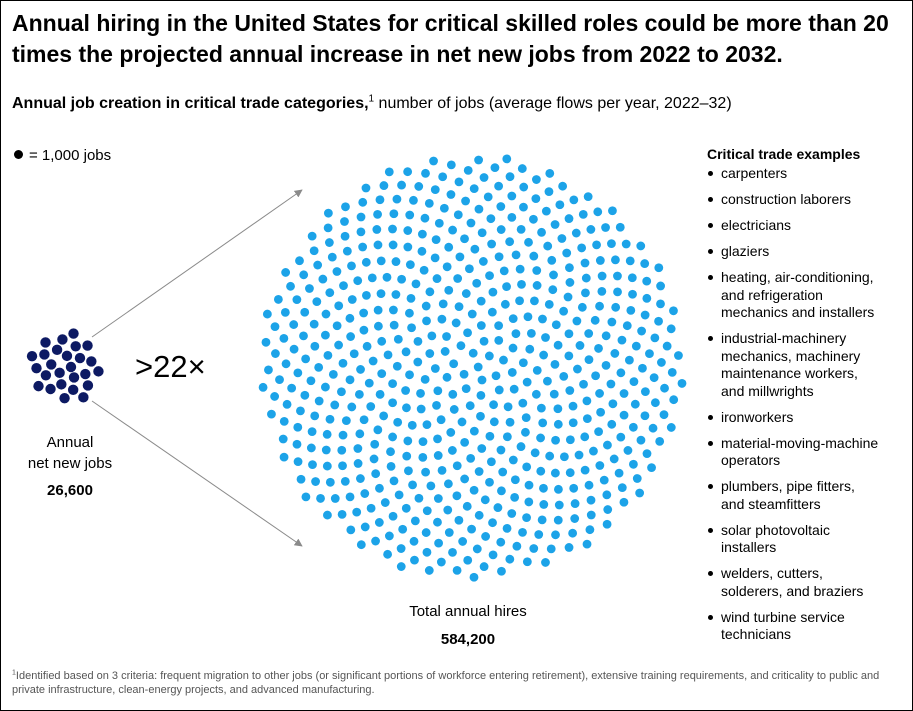  I want to click on trade-example-item: welders, cutters, solderers, and braziers, so click(807, 582).